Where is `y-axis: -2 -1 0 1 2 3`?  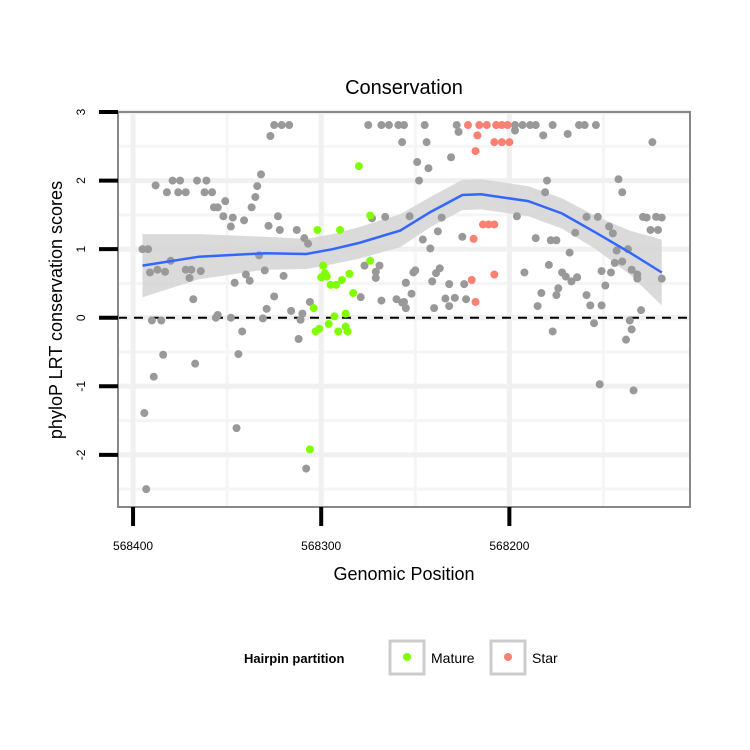 y-axis: -2 -1 0 1 2 3 is located at coordinates (96, 284).